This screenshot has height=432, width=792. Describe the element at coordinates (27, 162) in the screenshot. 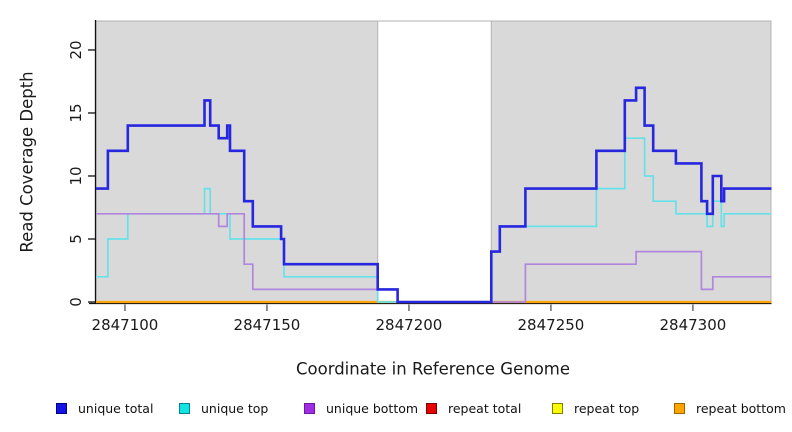

I see `y-axis-title: Read Coverage Depth` at that location.